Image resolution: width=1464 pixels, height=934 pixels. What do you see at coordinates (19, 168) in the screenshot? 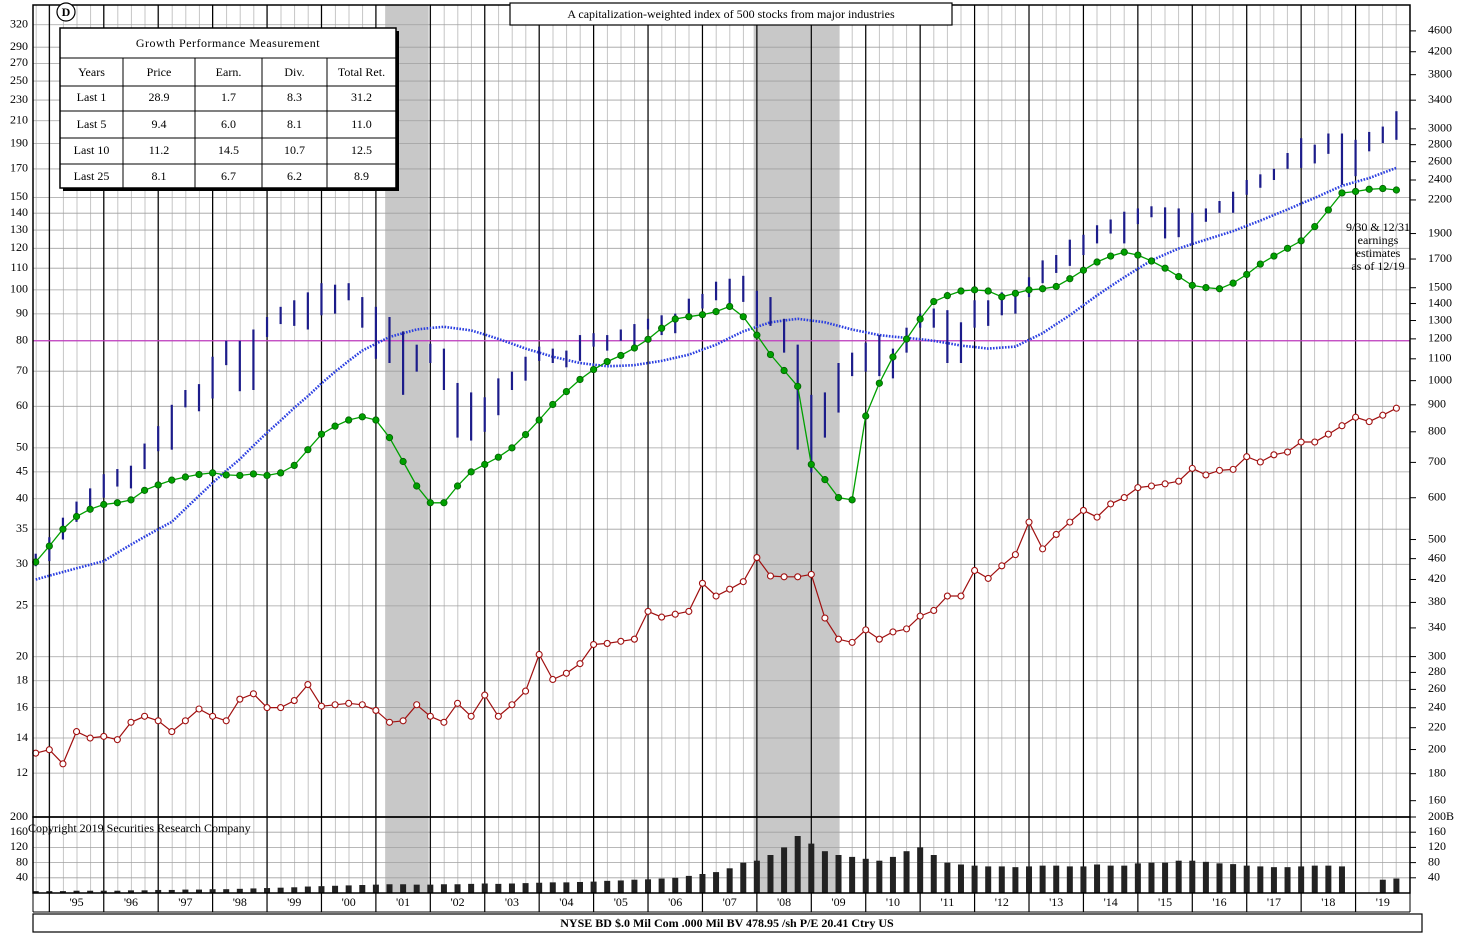
I see `y-tick-label: 170` at bounding box center [19, 168].